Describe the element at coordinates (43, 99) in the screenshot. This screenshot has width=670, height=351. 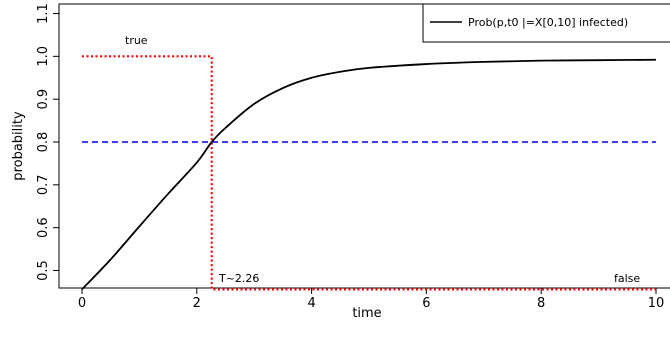
I see `y-tick-label: 0.9` at that location.